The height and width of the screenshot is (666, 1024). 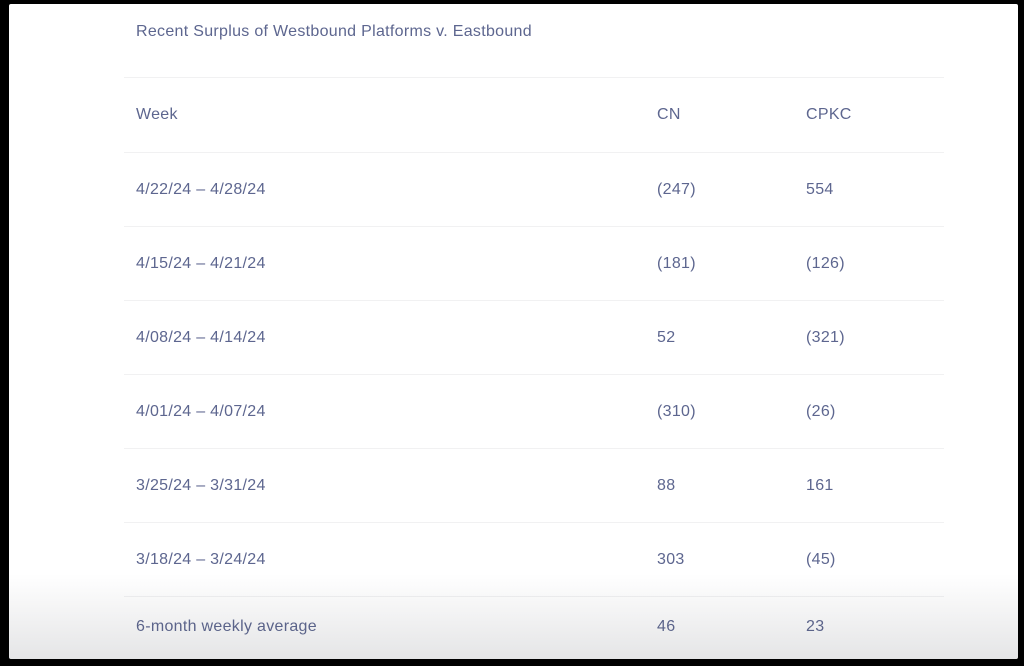 I want to click on table-row: 4/15/24 – 4/21/24 (181) (126), so click(x=534, y=263).